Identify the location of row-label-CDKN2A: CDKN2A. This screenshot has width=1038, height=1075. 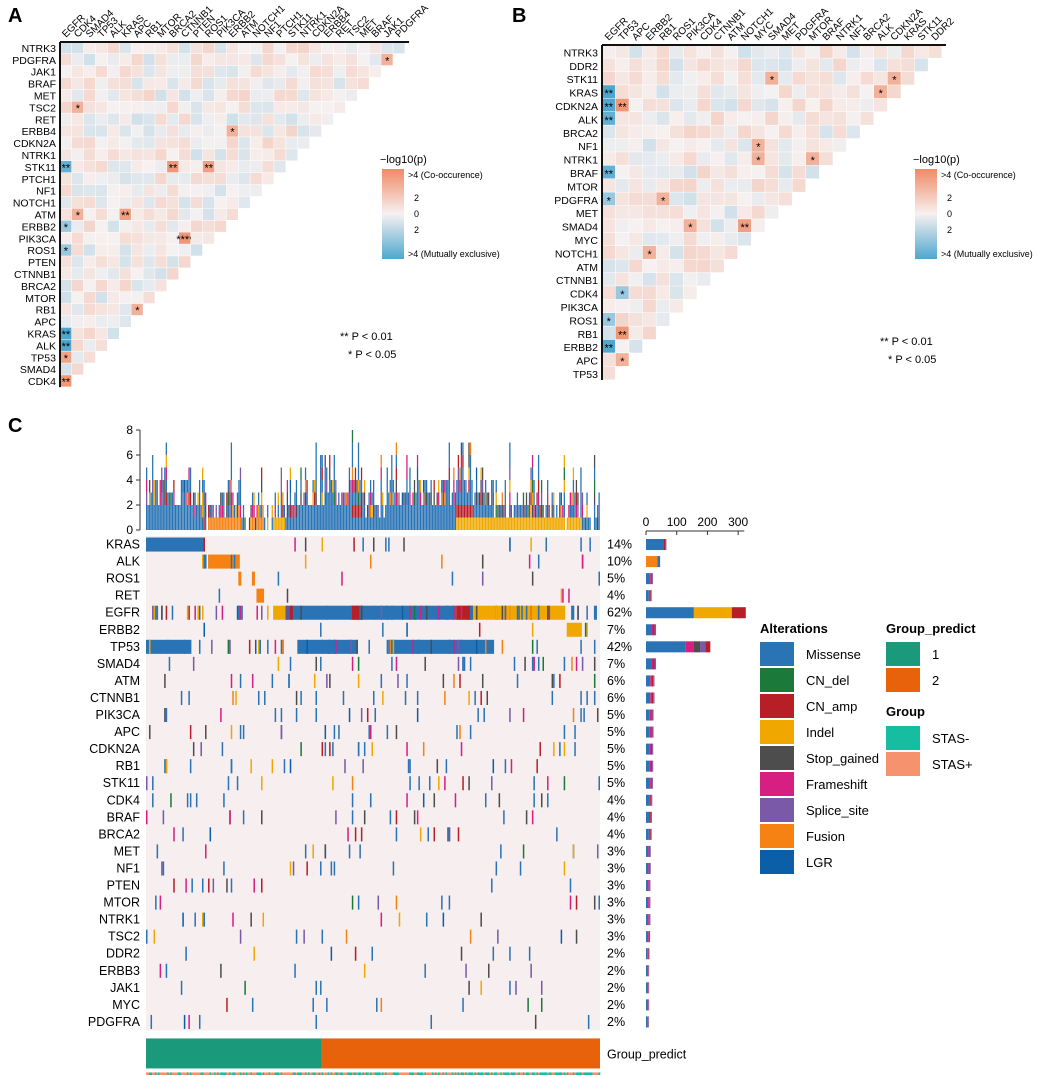
(576, 107).